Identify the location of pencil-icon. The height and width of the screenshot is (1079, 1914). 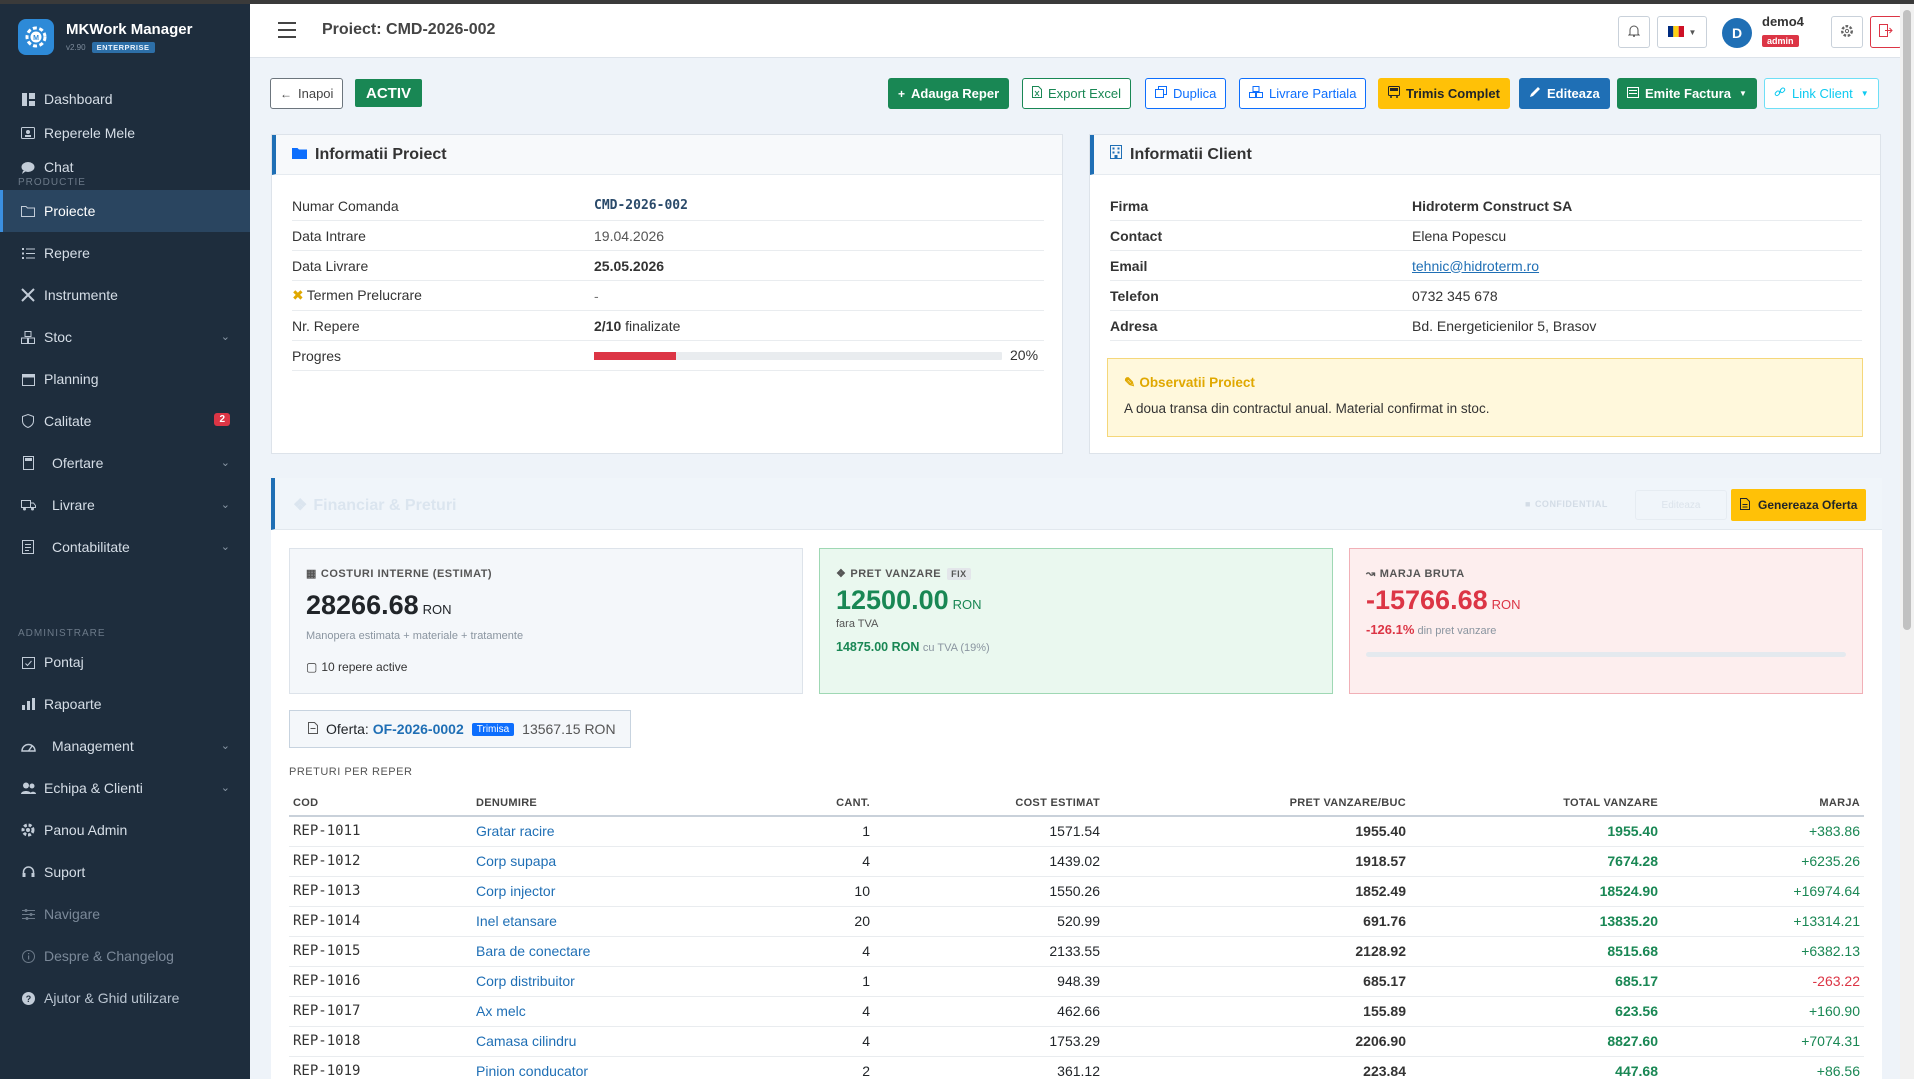
(1535, 93).